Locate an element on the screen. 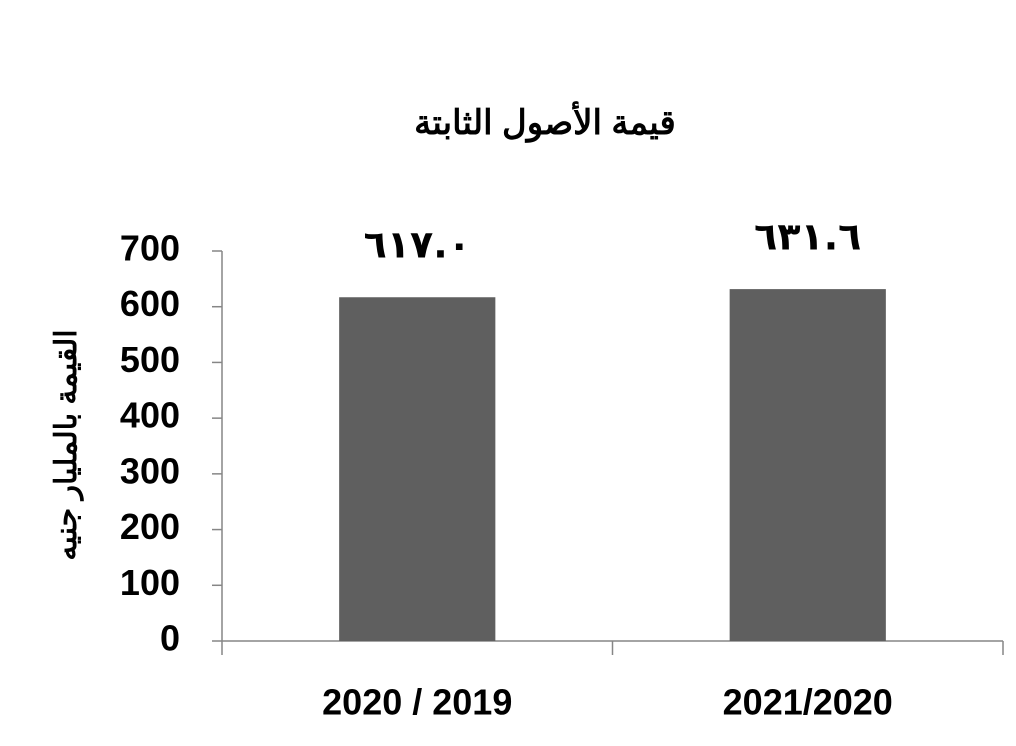 This screenshot has height=746, width=1016. value-label: ٦٣١.٦ is located at coordinates (807, 237).